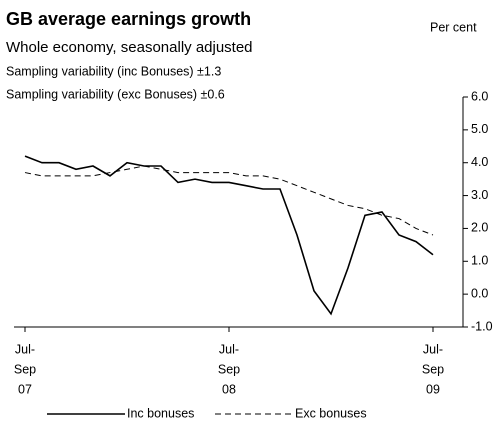 The image size is (499, 425). Describe the element at coordinates (331, 413) in the screenshot. I see `legend-label: Exc bonuses` at that location.